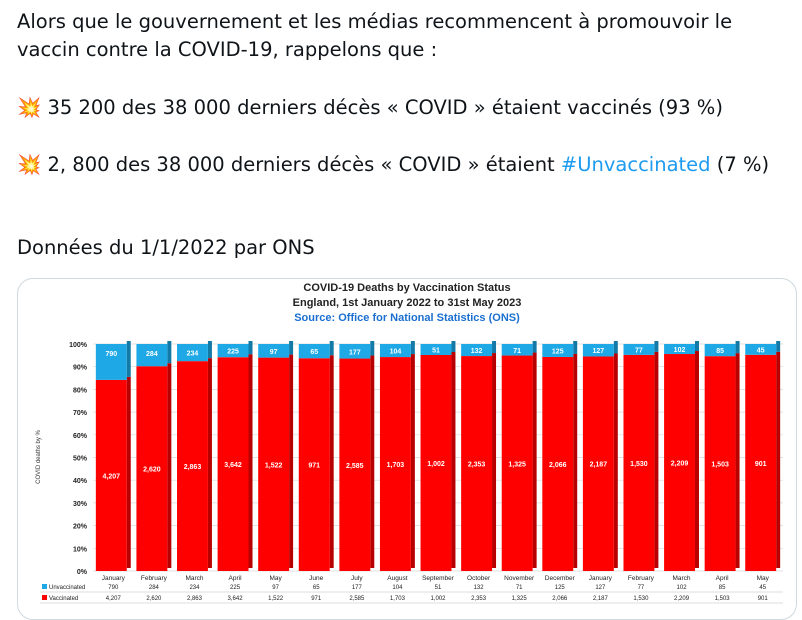  Describe the element at coordinates (194, 588) in the screenshot. I see `table-cell: 234` at that location.